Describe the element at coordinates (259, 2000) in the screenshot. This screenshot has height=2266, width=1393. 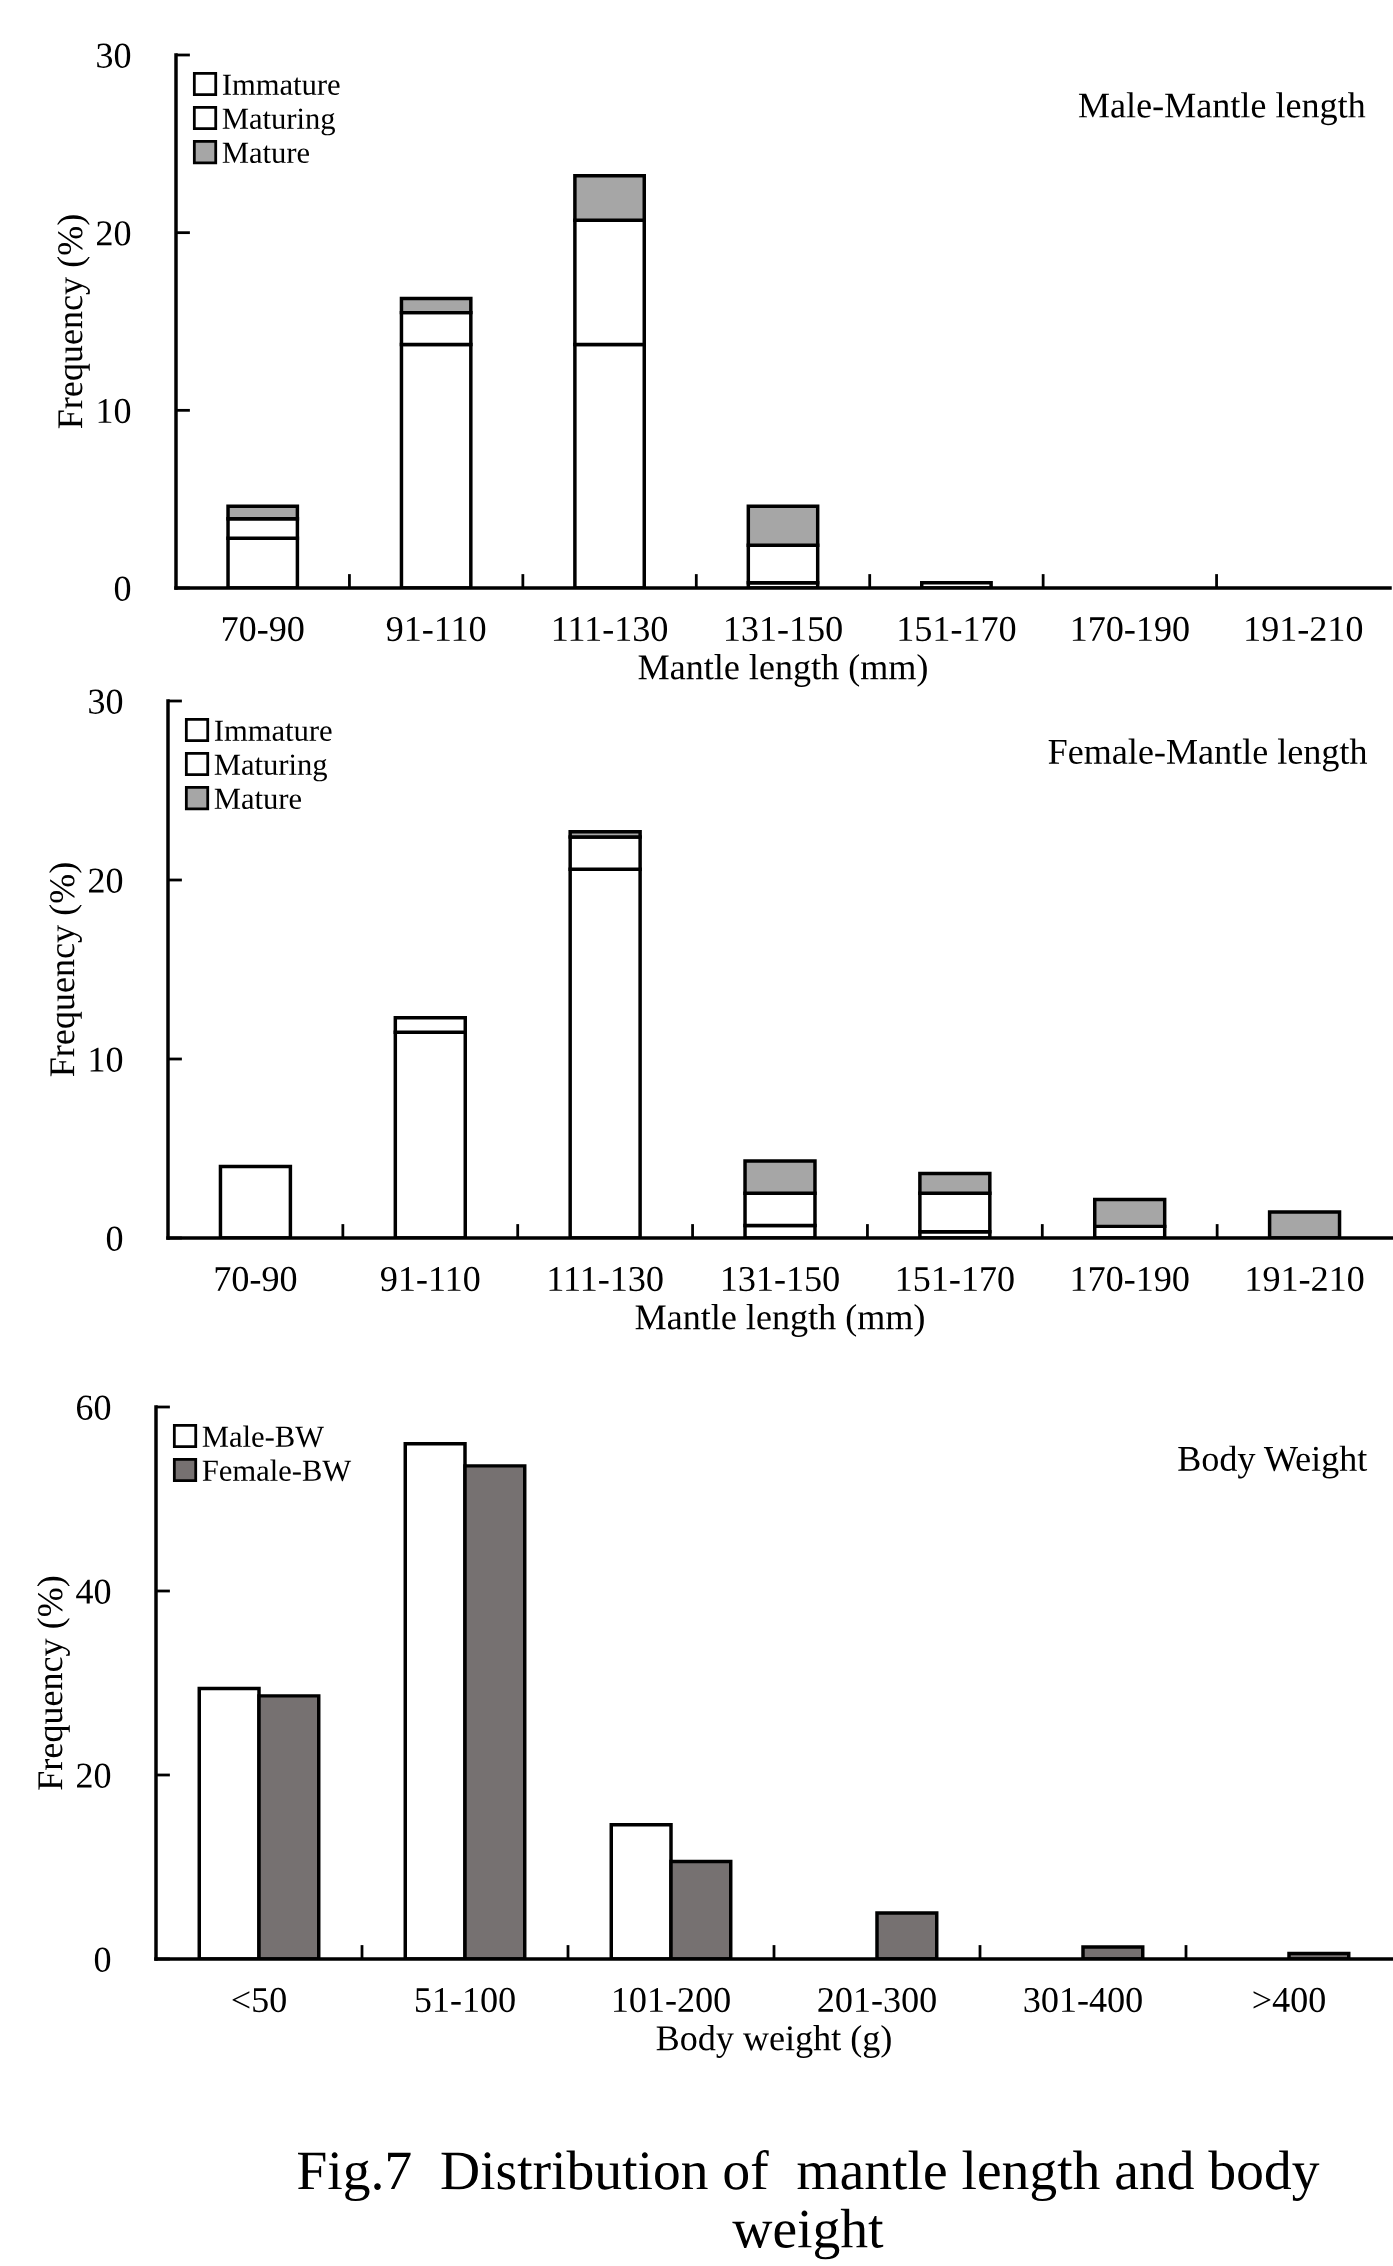
I see `x-tick-label: <50` at that location.